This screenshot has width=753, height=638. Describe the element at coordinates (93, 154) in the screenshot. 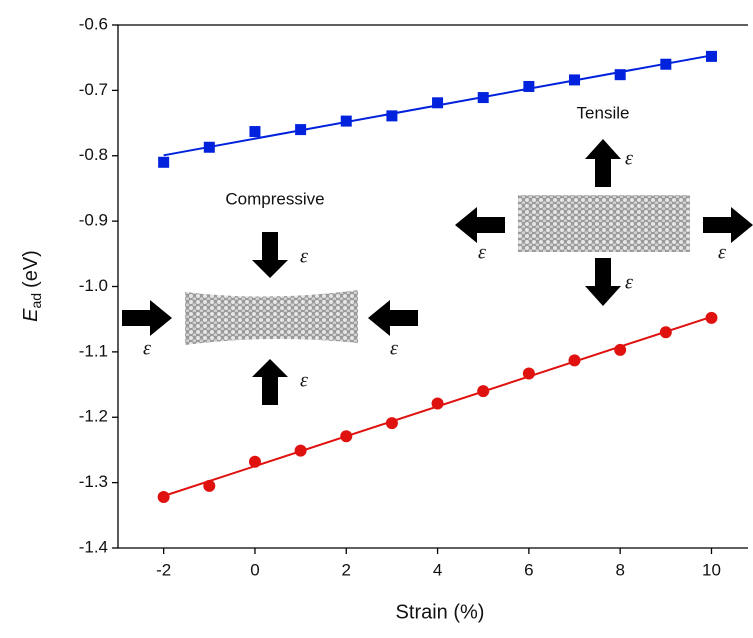

I see `y-tick-label: -0.8` at that location.